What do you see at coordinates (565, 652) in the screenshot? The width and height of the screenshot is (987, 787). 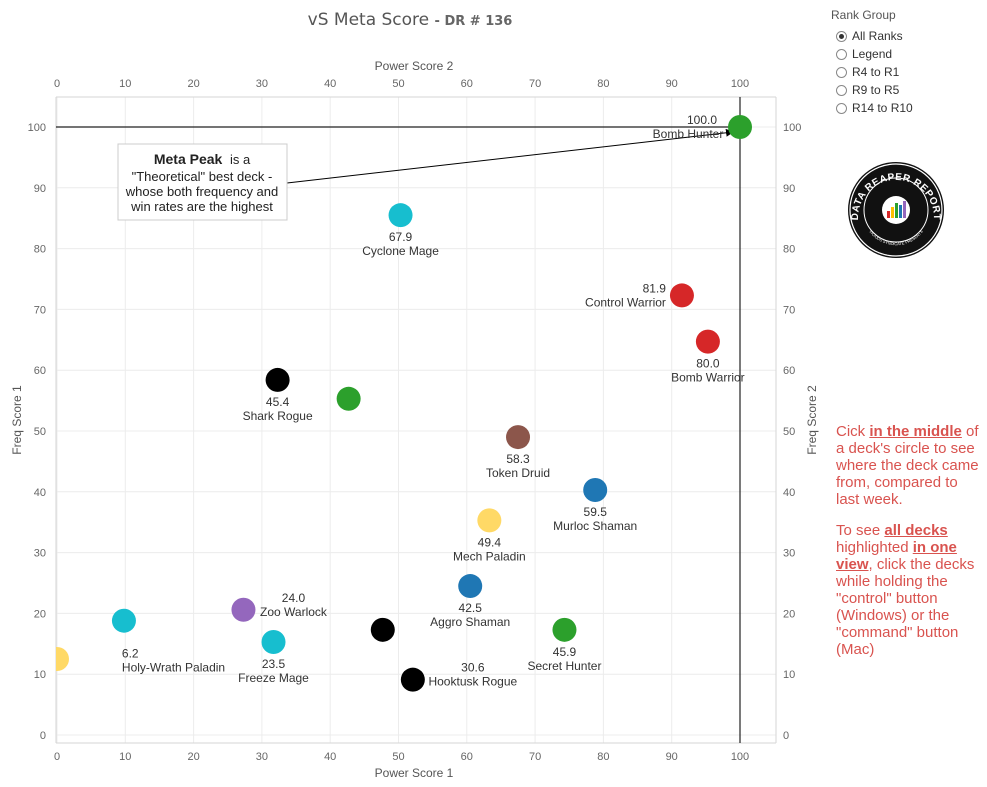 I see `deck-score-label: 45.9` at bounding box center [565, 652].